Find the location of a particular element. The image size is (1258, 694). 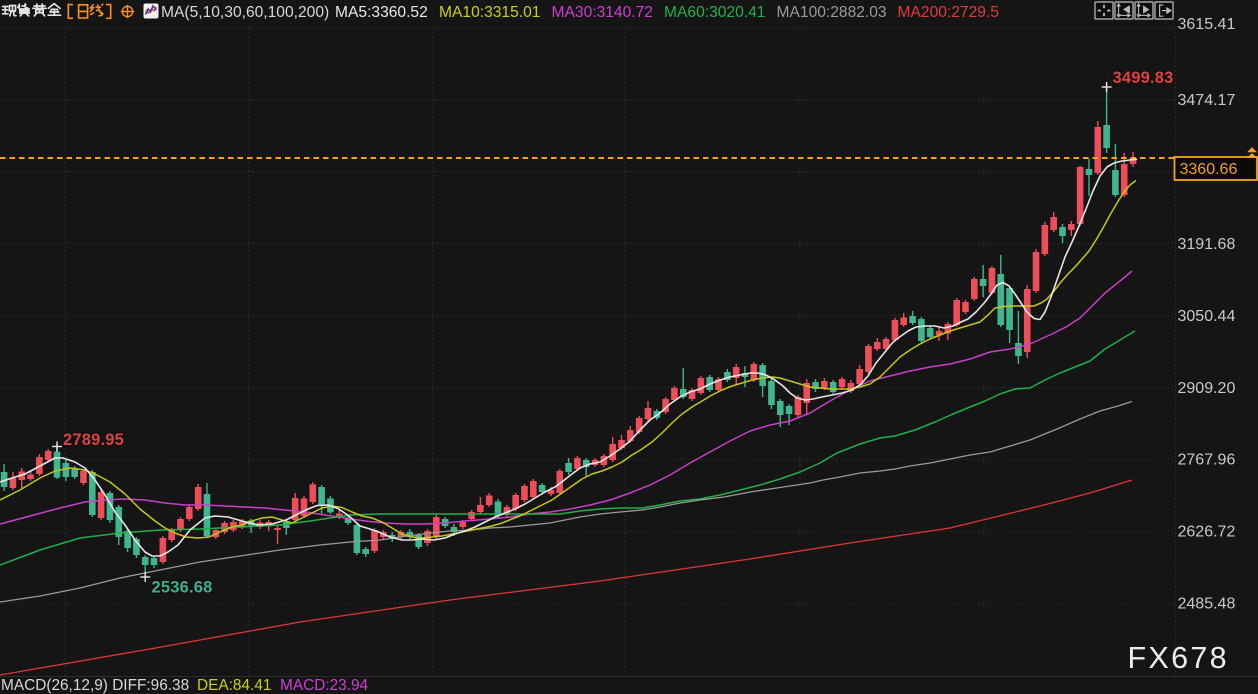

svg-text: MA5:3360.52 is located at coordinates (381, 12).